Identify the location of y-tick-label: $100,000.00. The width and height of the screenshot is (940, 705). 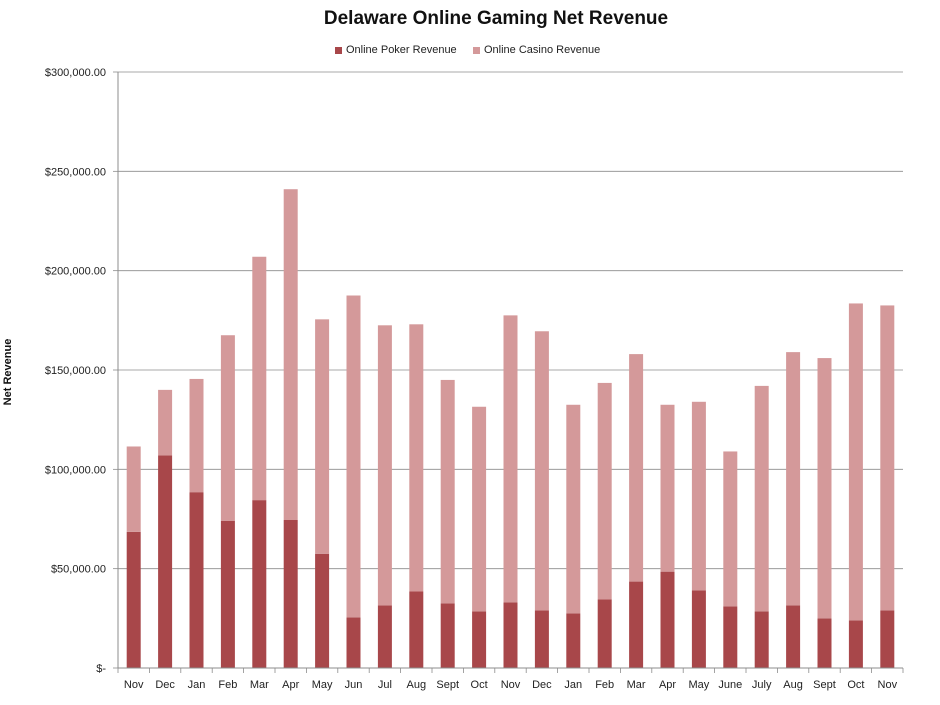
(75, 470).